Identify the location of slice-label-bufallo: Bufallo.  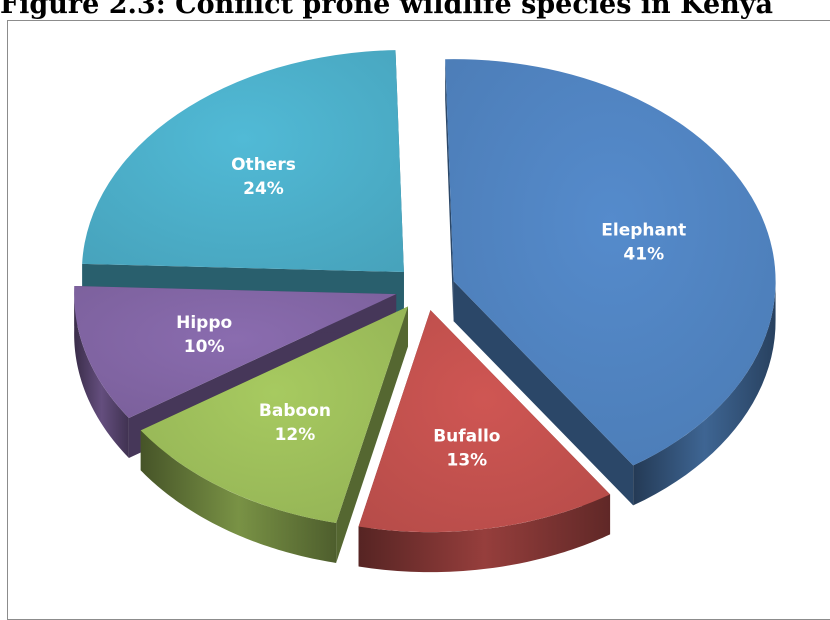
(466, 436).